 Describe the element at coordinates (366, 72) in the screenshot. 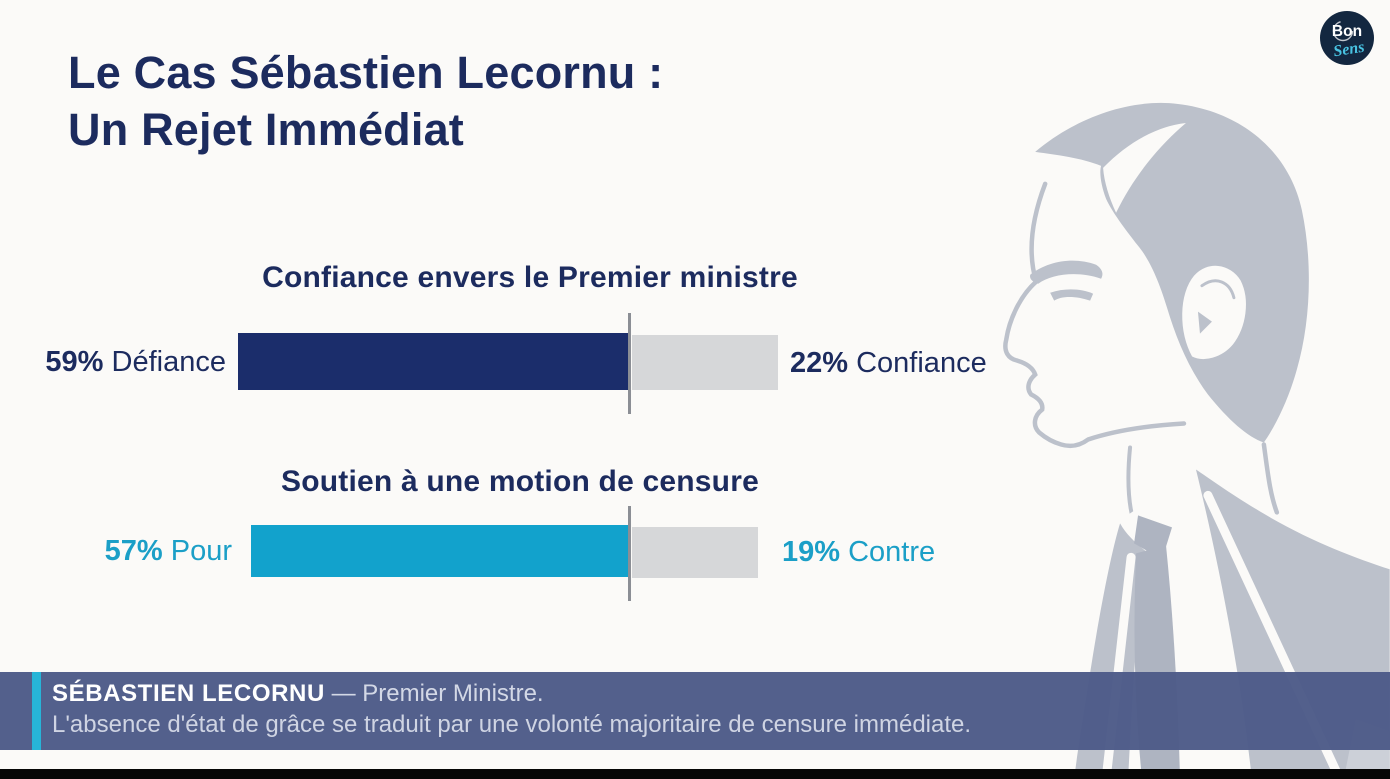

I see `page-title-line1: Le Cas Sébastien Lecornu :` at that location.